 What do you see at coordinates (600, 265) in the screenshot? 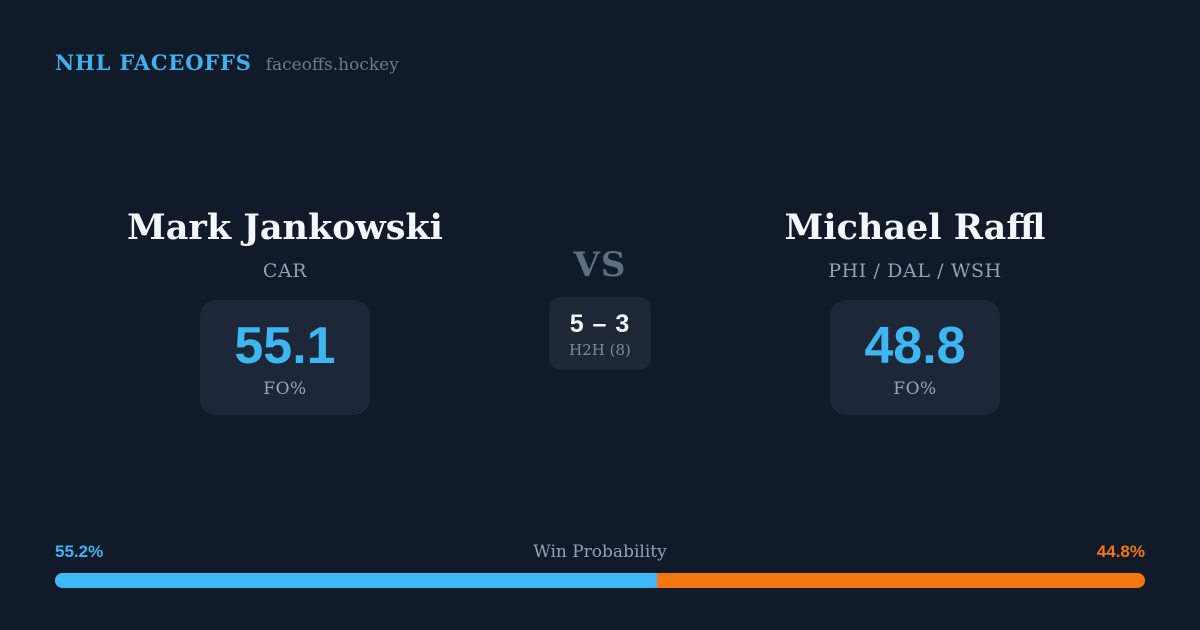
I see `vs-label: VS` at bounding box center [600, 265].